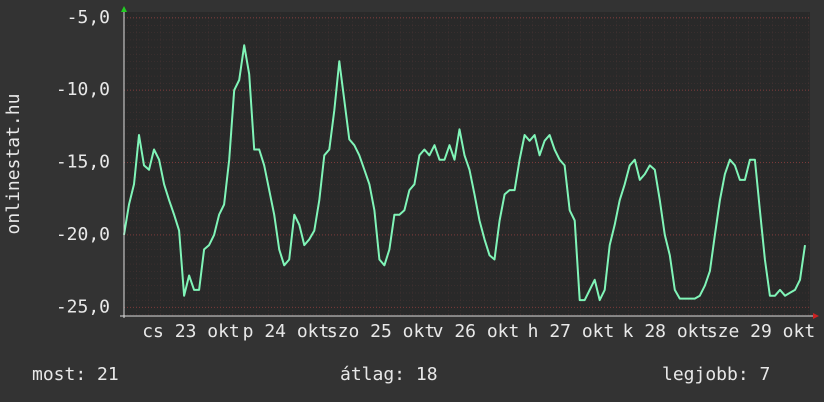  Describe the element at coordinates (83, 89) in the screenshot. I see `y-tick-label: -10,0` at that location.